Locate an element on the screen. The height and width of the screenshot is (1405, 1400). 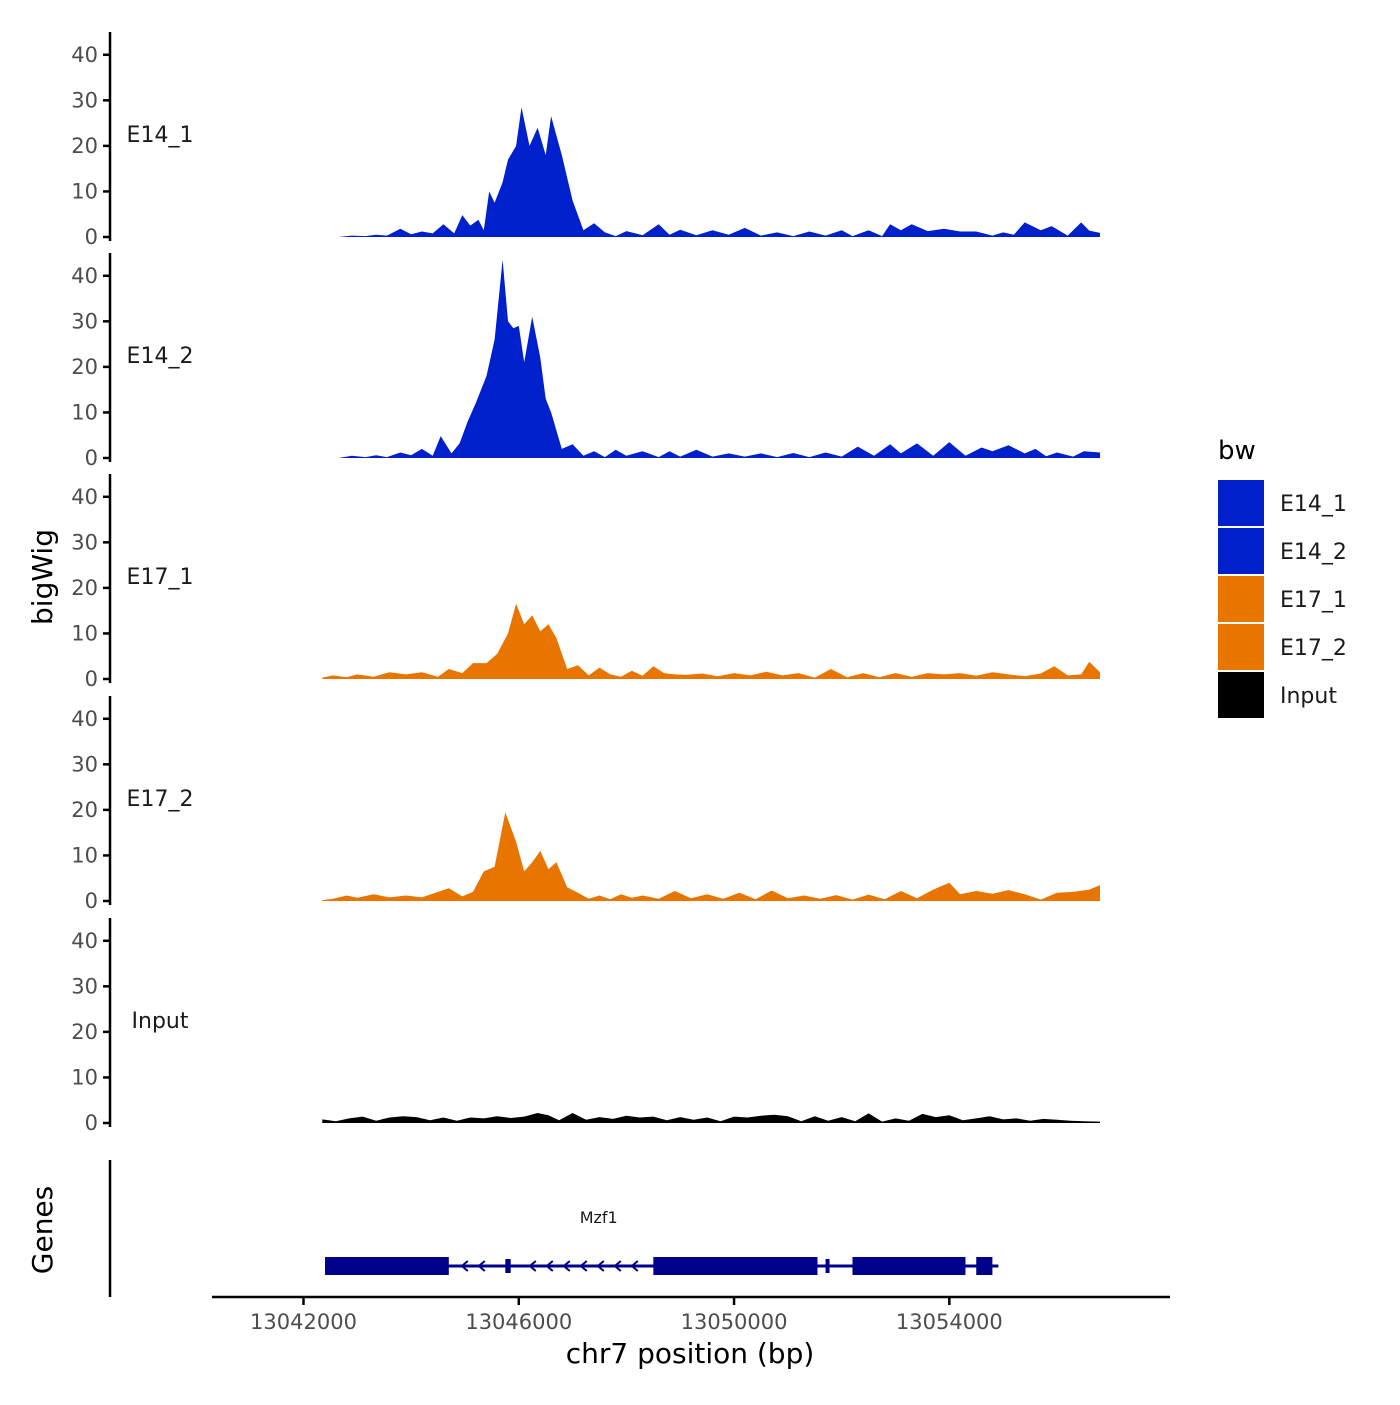
panel-E14_1: 0 10 20 30 40 E14_1 is located at coordinates (585, 140).